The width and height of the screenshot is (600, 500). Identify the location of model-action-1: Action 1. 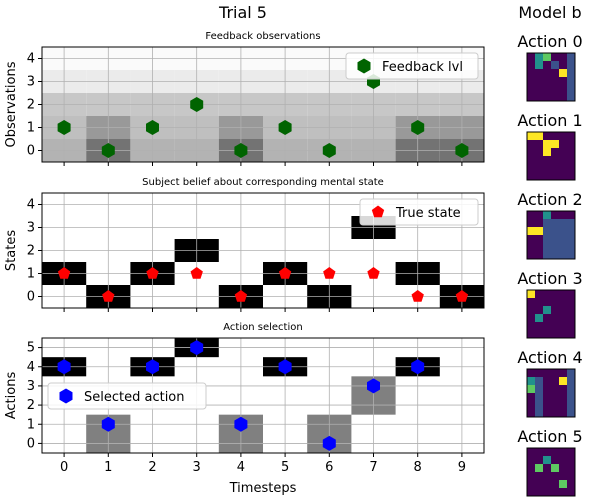
(550, 146).